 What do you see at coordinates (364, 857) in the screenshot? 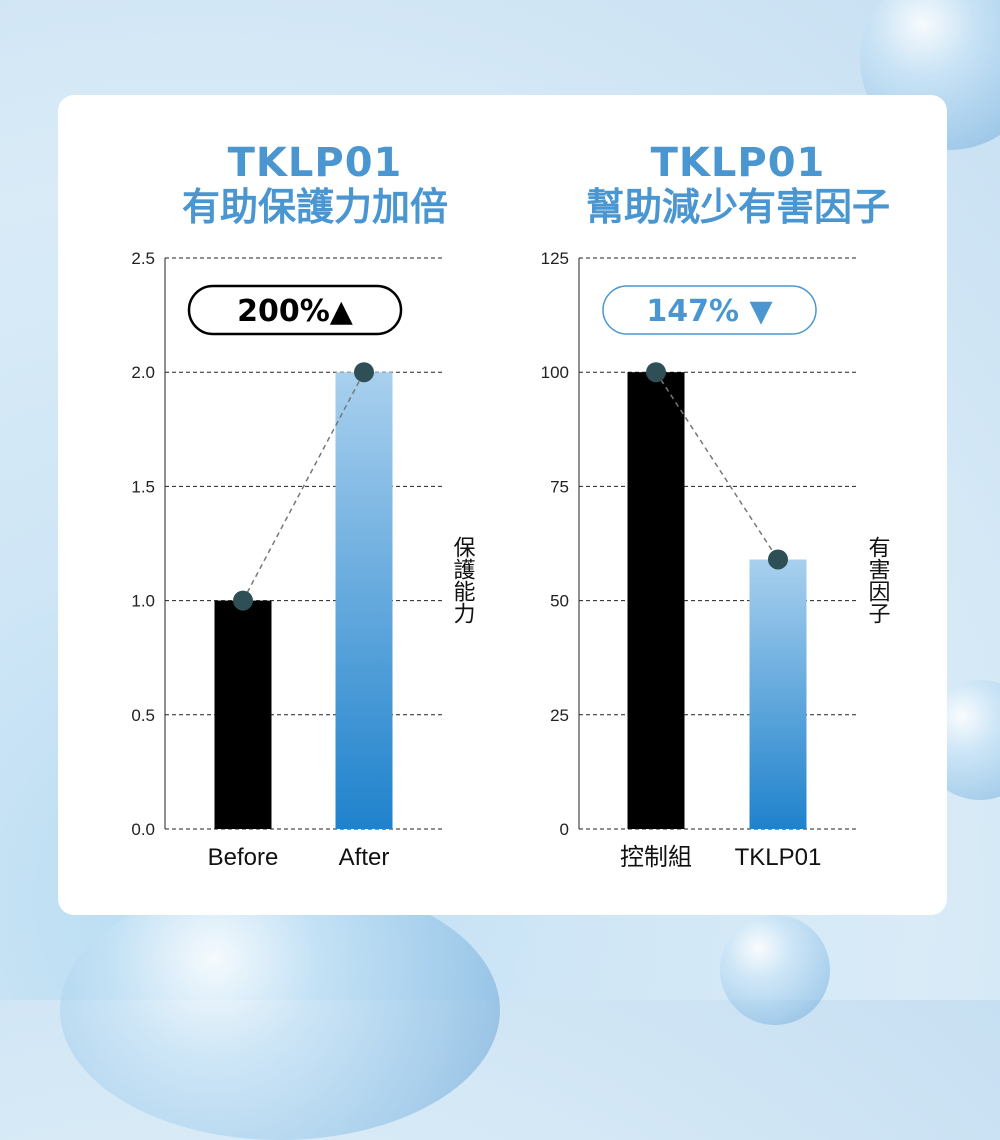
I see `x-category-label: After` at bounding box center [364, 857].